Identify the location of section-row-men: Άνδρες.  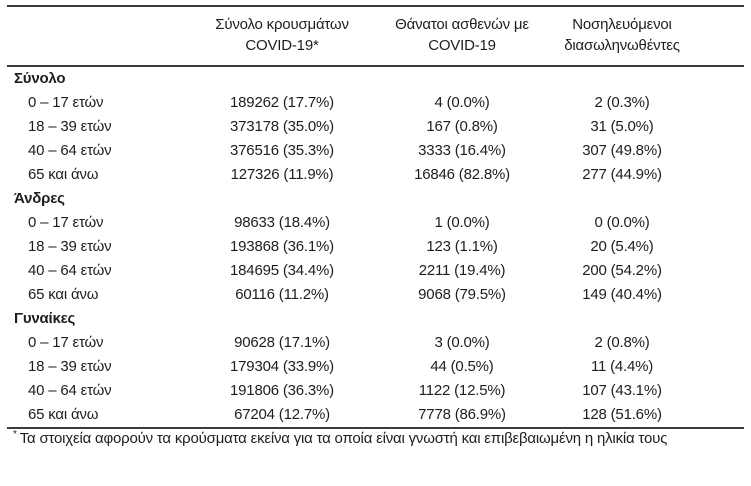
(375, 199).